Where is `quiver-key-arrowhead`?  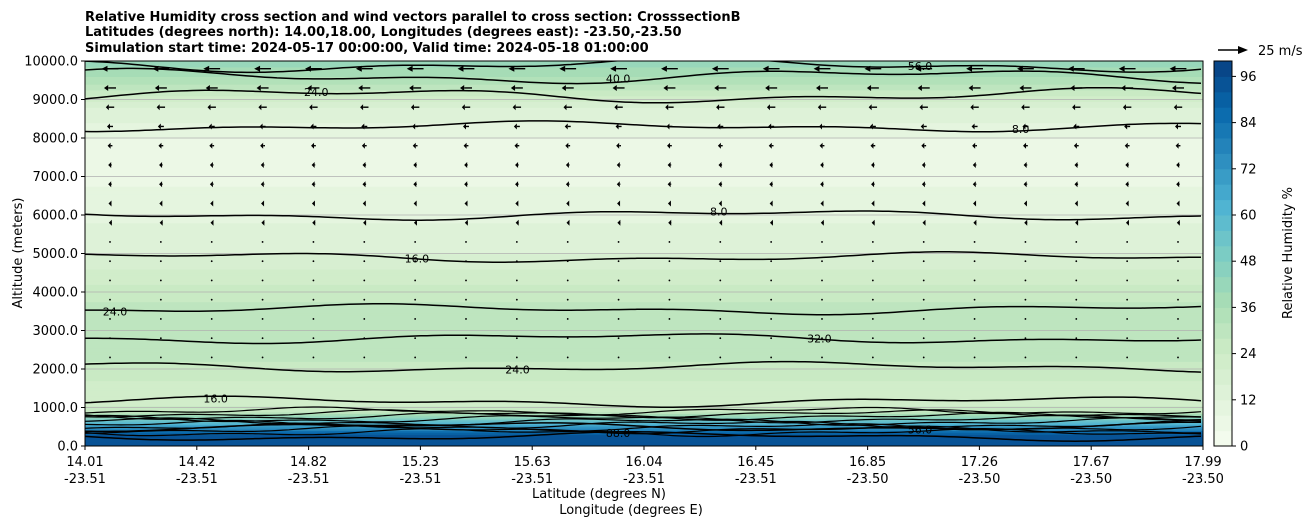
quiver-key-arrowhead is located at coordinates (1243, 50).